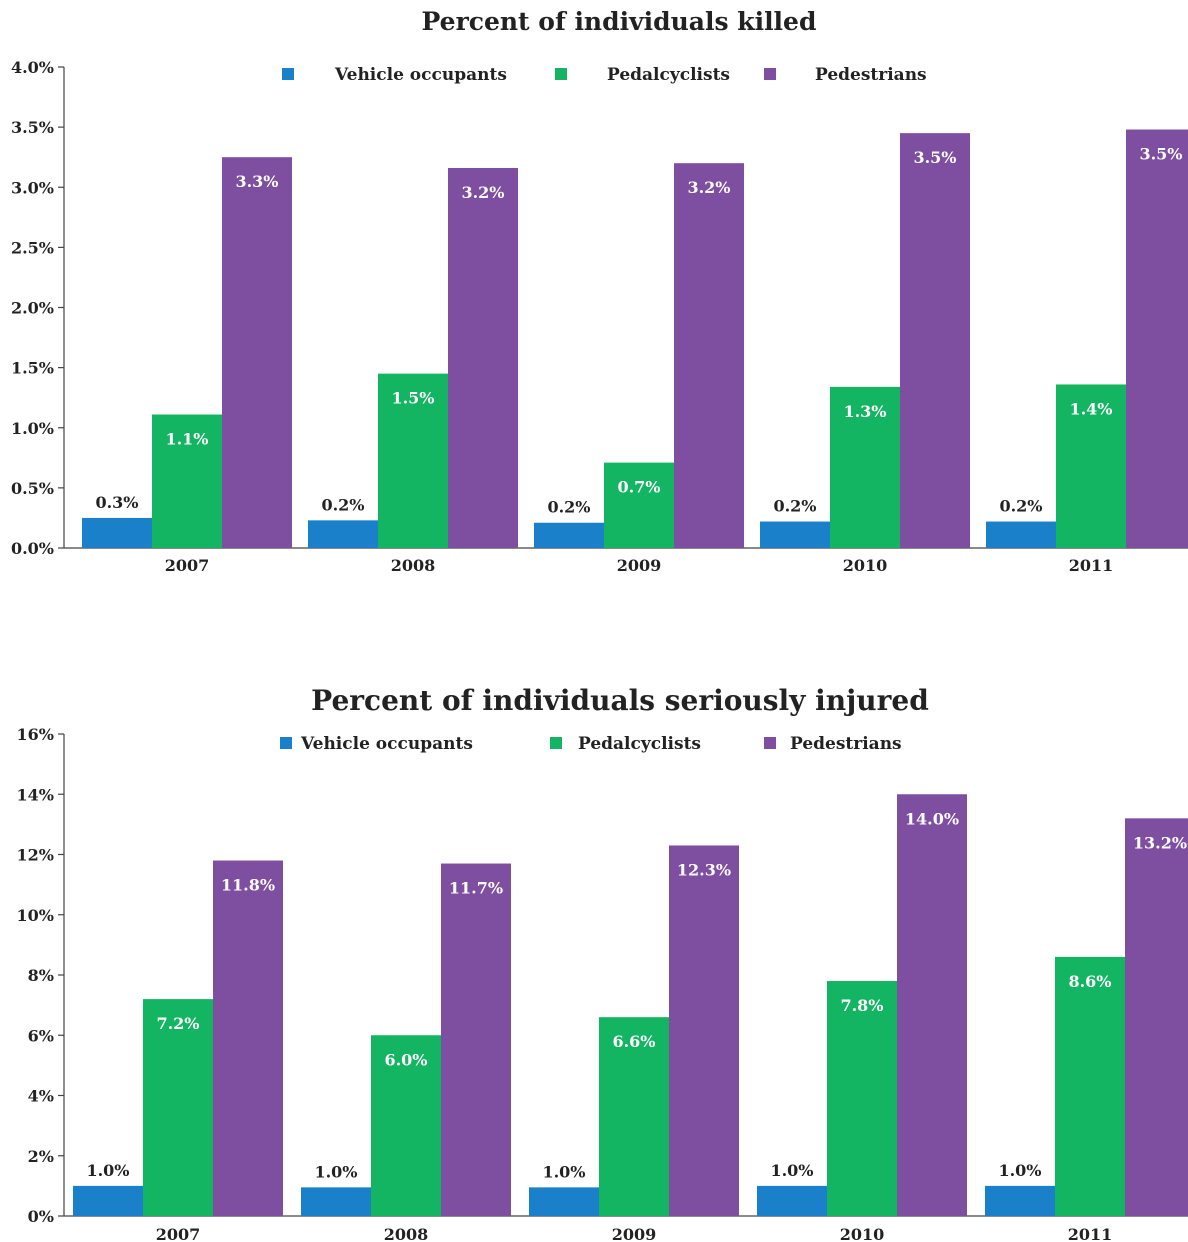 The height and width of the screenshot is (1242, 1188). I want to click on injured-data-label: 6.6%, so click(633, 1041).